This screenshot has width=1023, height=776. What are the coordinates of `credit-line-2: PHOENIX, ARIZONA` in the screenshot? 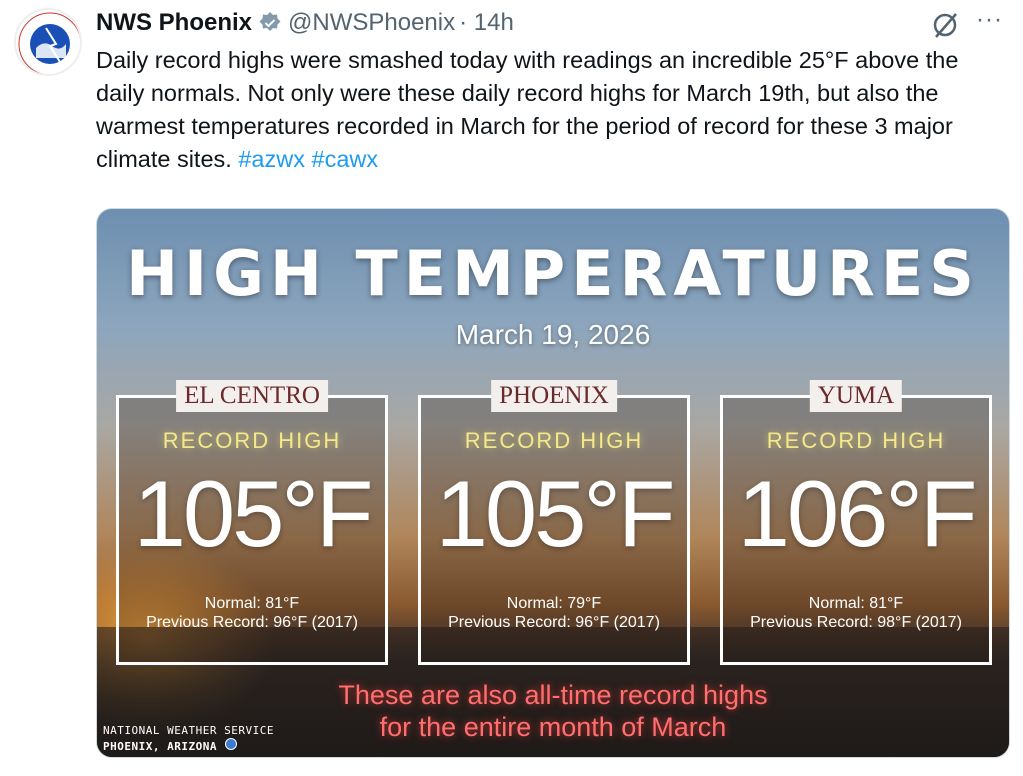 It's located at (188, 746).